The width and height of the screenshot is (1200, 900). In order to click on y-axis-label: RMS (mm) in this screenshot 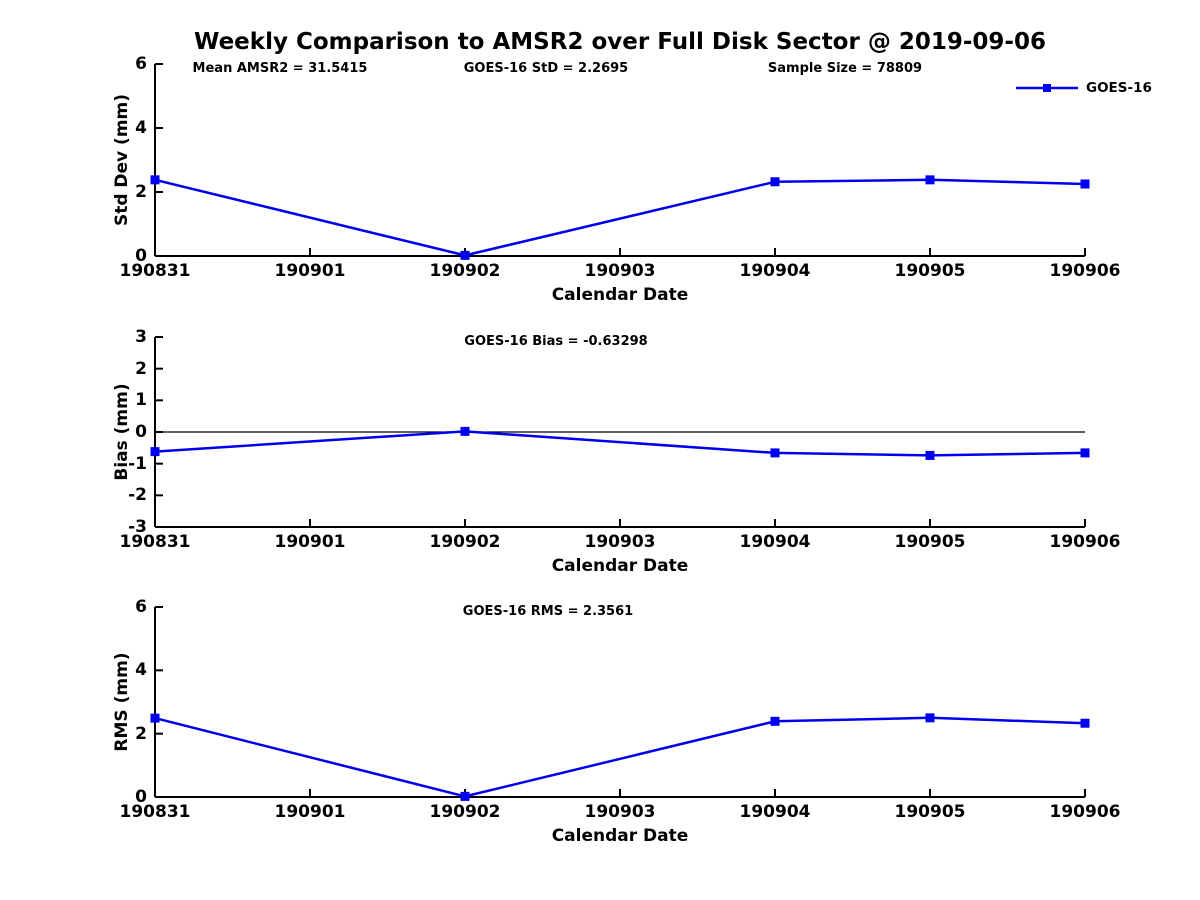, I will do `click(122, 702)`.